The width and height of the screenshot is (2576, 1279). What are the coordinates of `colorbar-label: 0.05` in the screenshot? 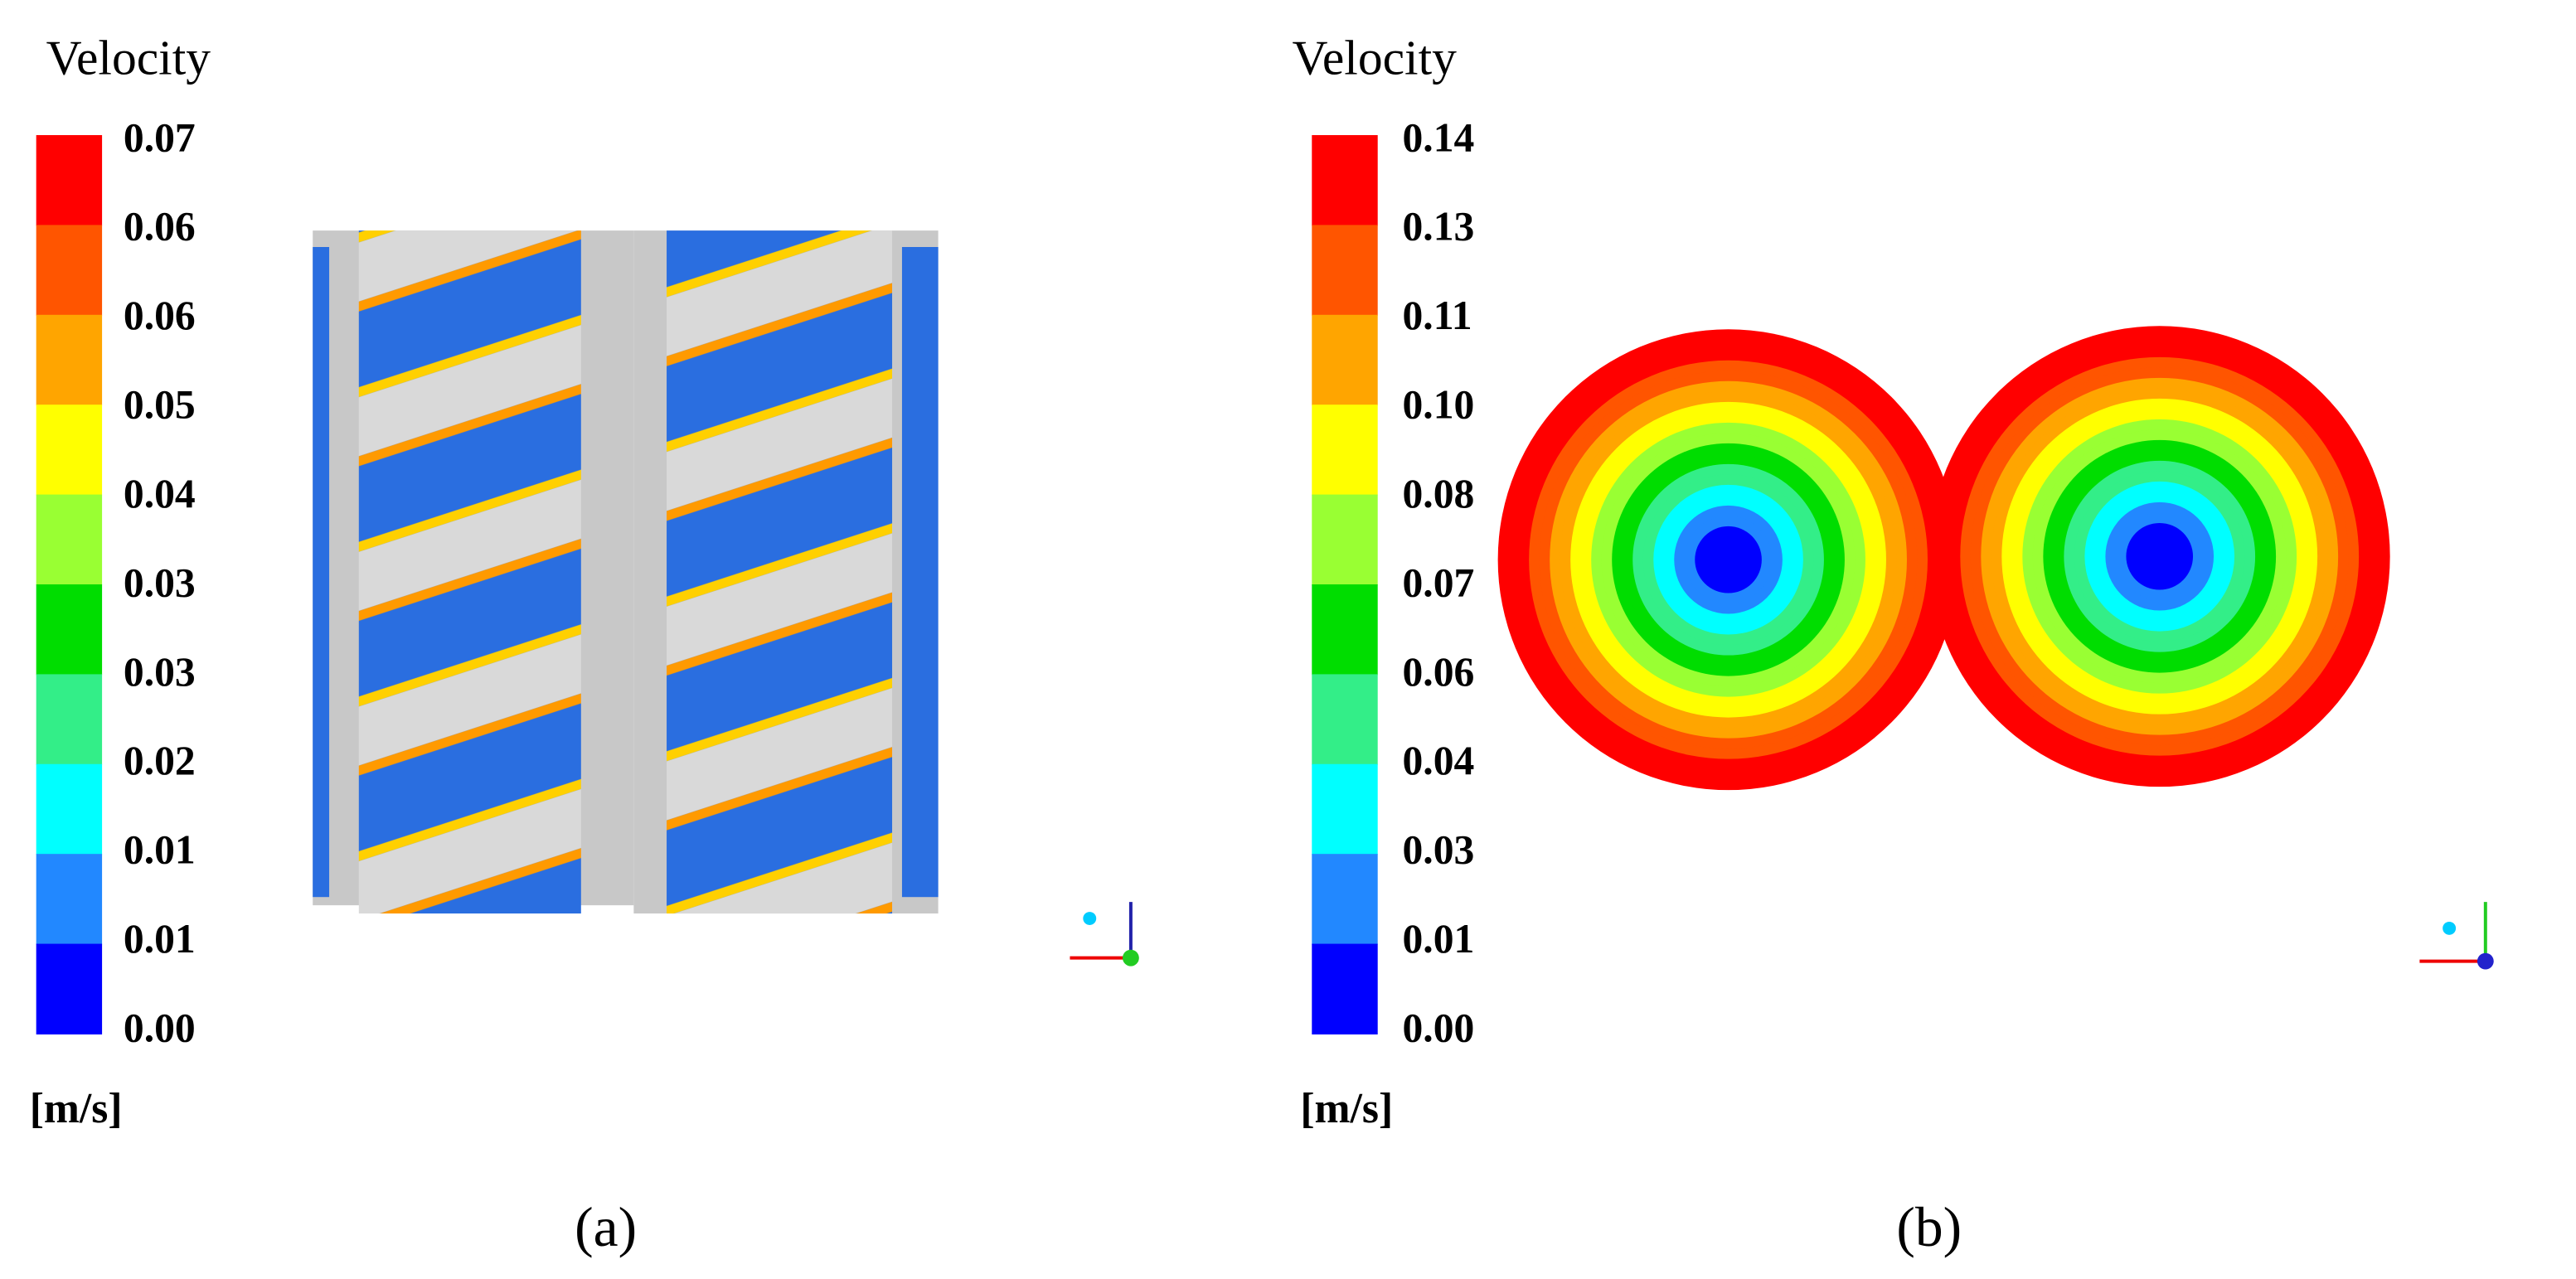 It's located at (160, 405).